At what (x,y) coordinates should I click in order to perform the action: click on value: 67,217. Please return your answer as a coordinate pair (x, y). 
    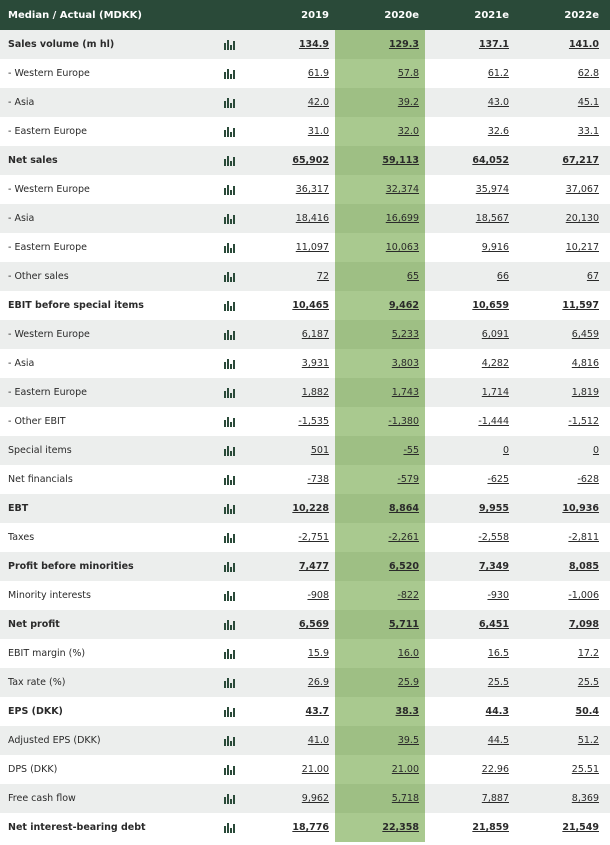
    Looking at the image, I should click on (580, 160).